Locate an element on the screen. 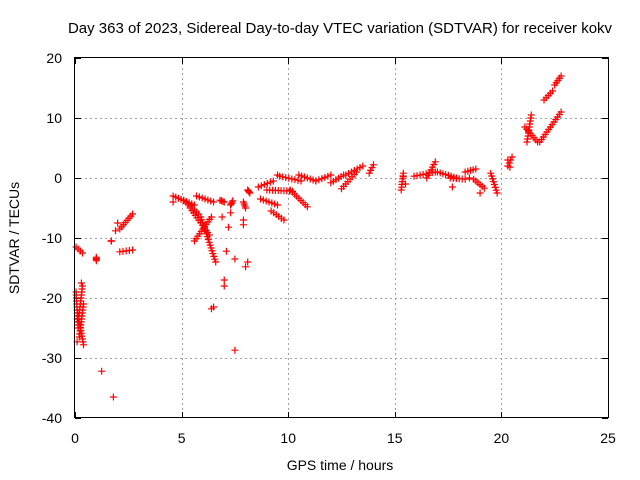 This screenshot has height=480, width=640. y-tick-label: 0 is located at coordinates (58, 178).